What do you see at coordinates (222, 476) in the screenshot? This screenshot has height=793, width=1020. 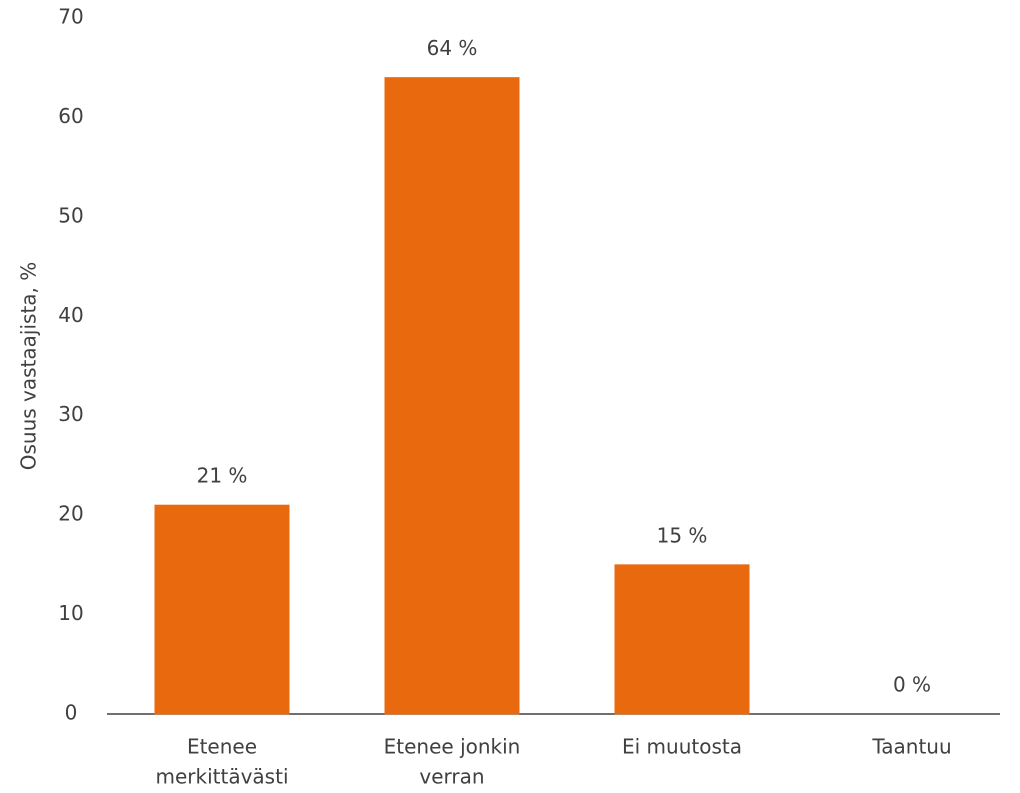 I see `value-label: 21 %` at bounding box center [222, 476].